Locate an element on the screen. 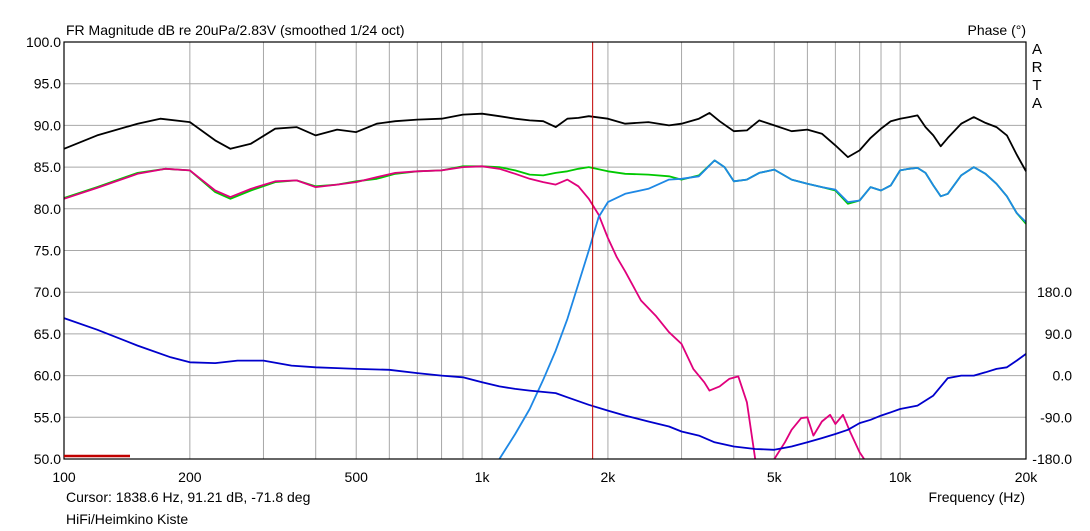 The width and height of the screenshot is (1090, 531). phase-axis-title: Phase (°) is located at coordinates (996, 30).